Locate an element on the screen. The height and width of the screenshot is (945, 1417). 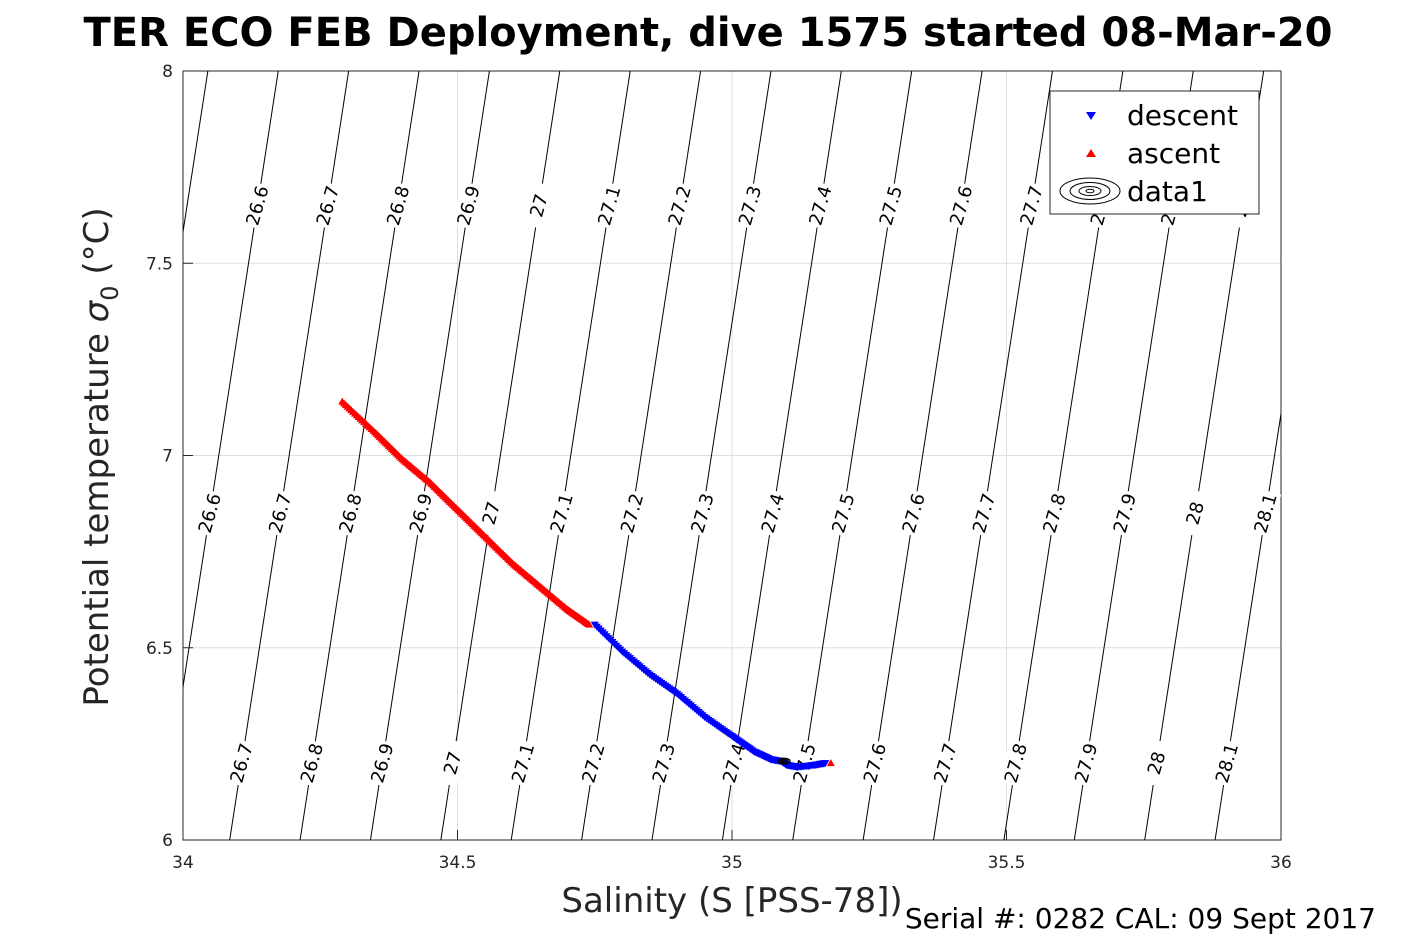
y-tick-label: 7.5 is located at coordinates (159, 264).